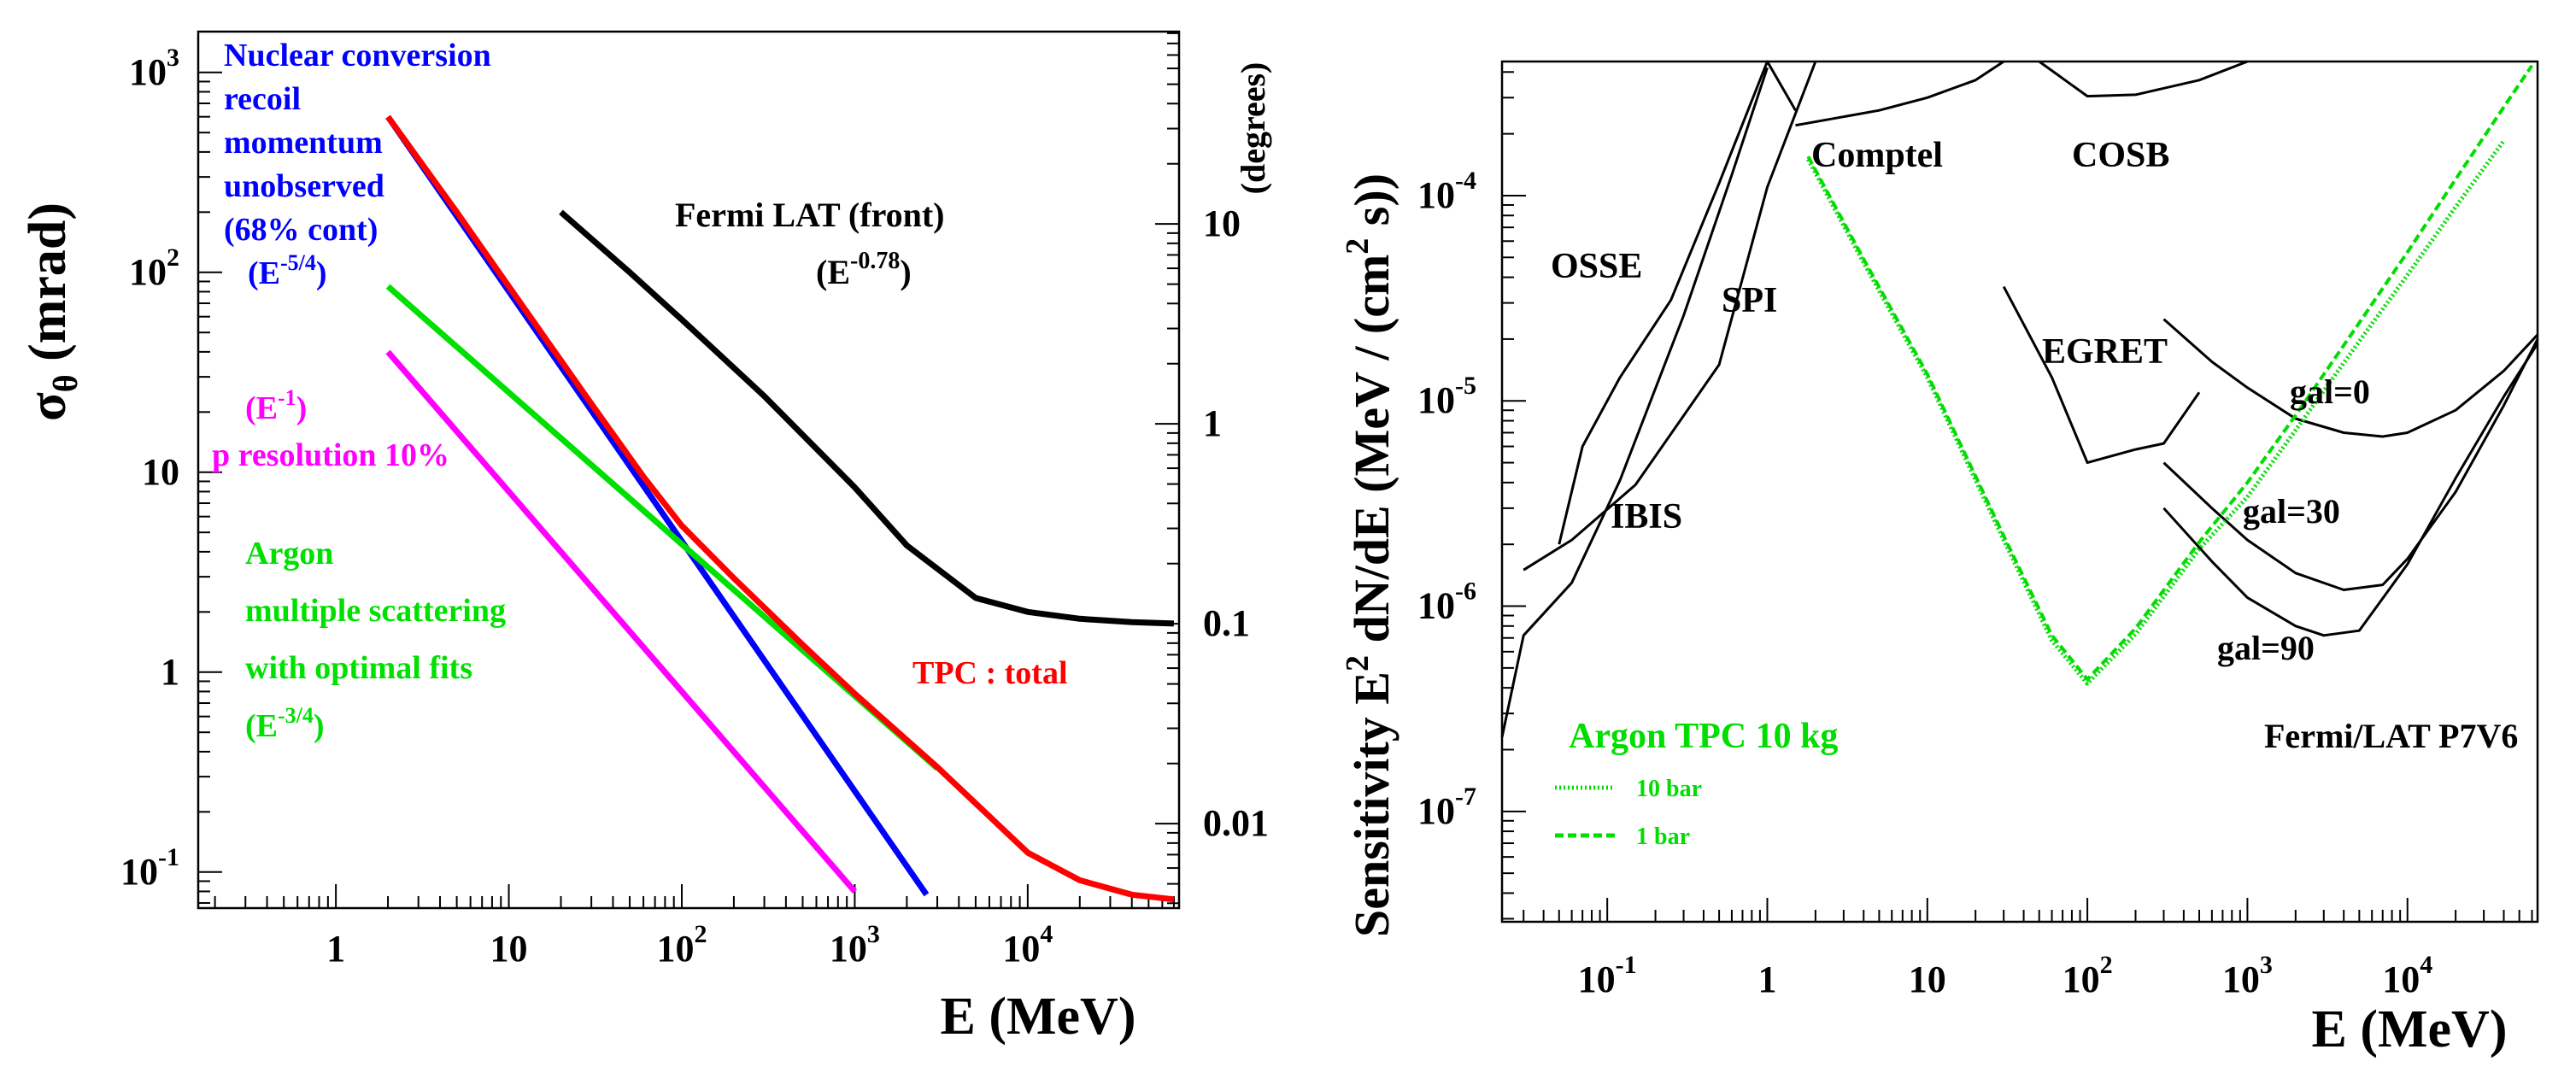  Describe the element at coordinates (2101, 375) in the screenshot. I see `series-egret` at that location.